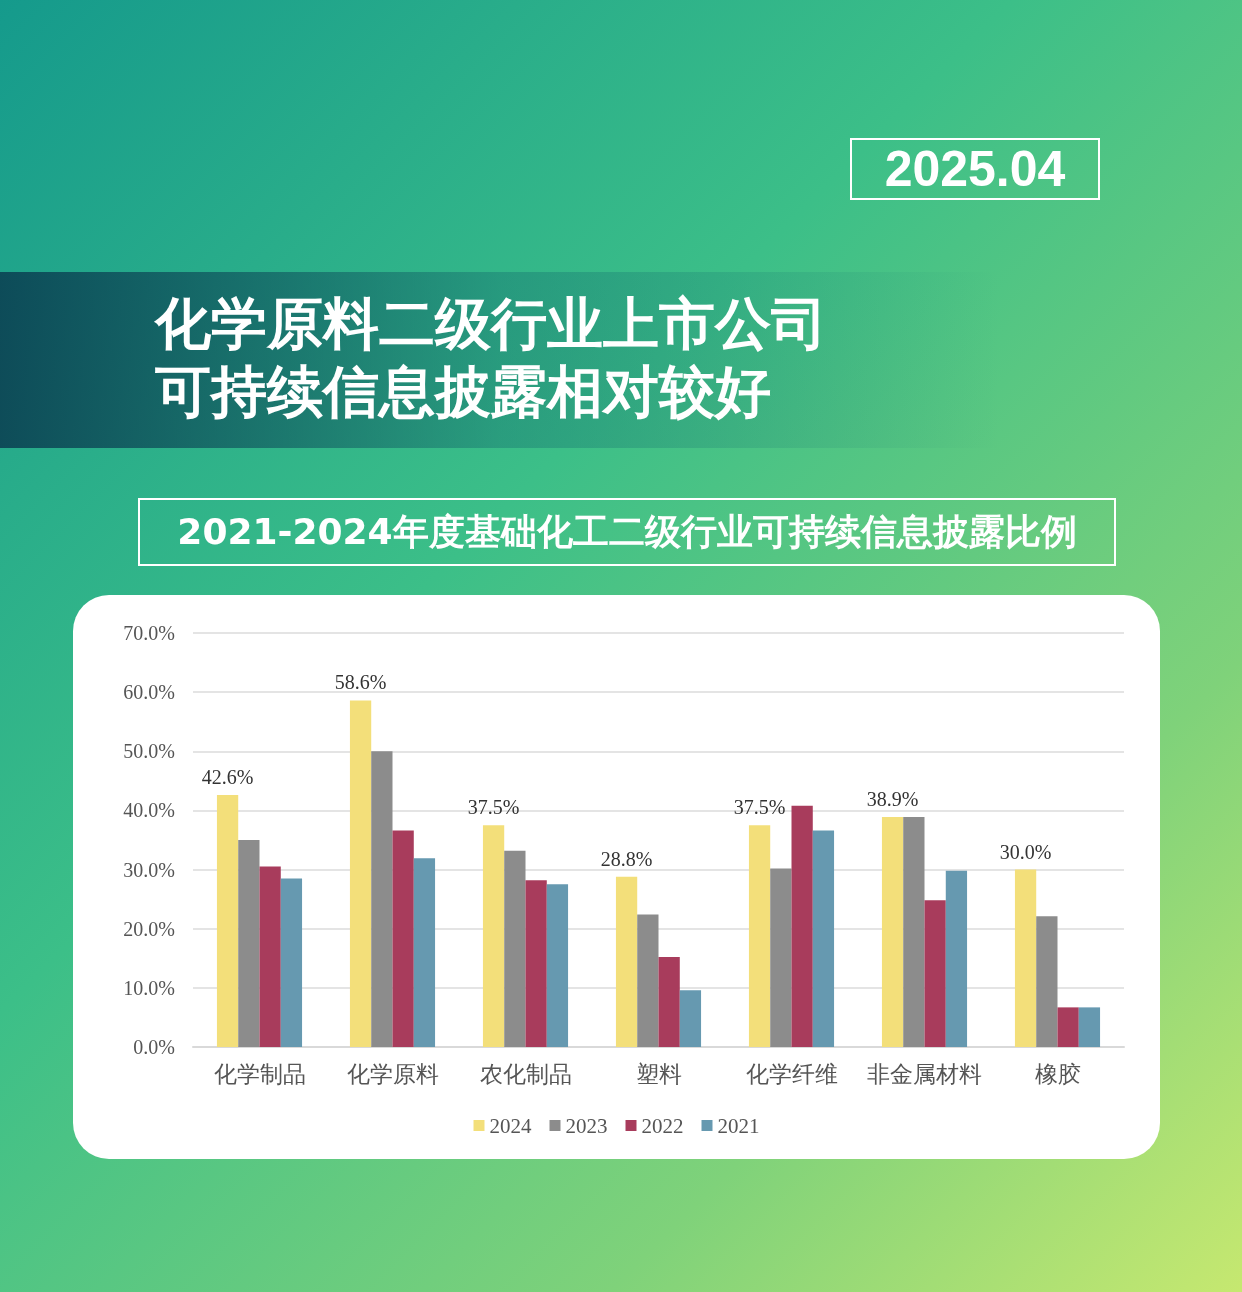 Image resolution: width=1242 pixels, height=1292 pixels. I want to click on y-tick-label: 50.0%, so click(149, 751).